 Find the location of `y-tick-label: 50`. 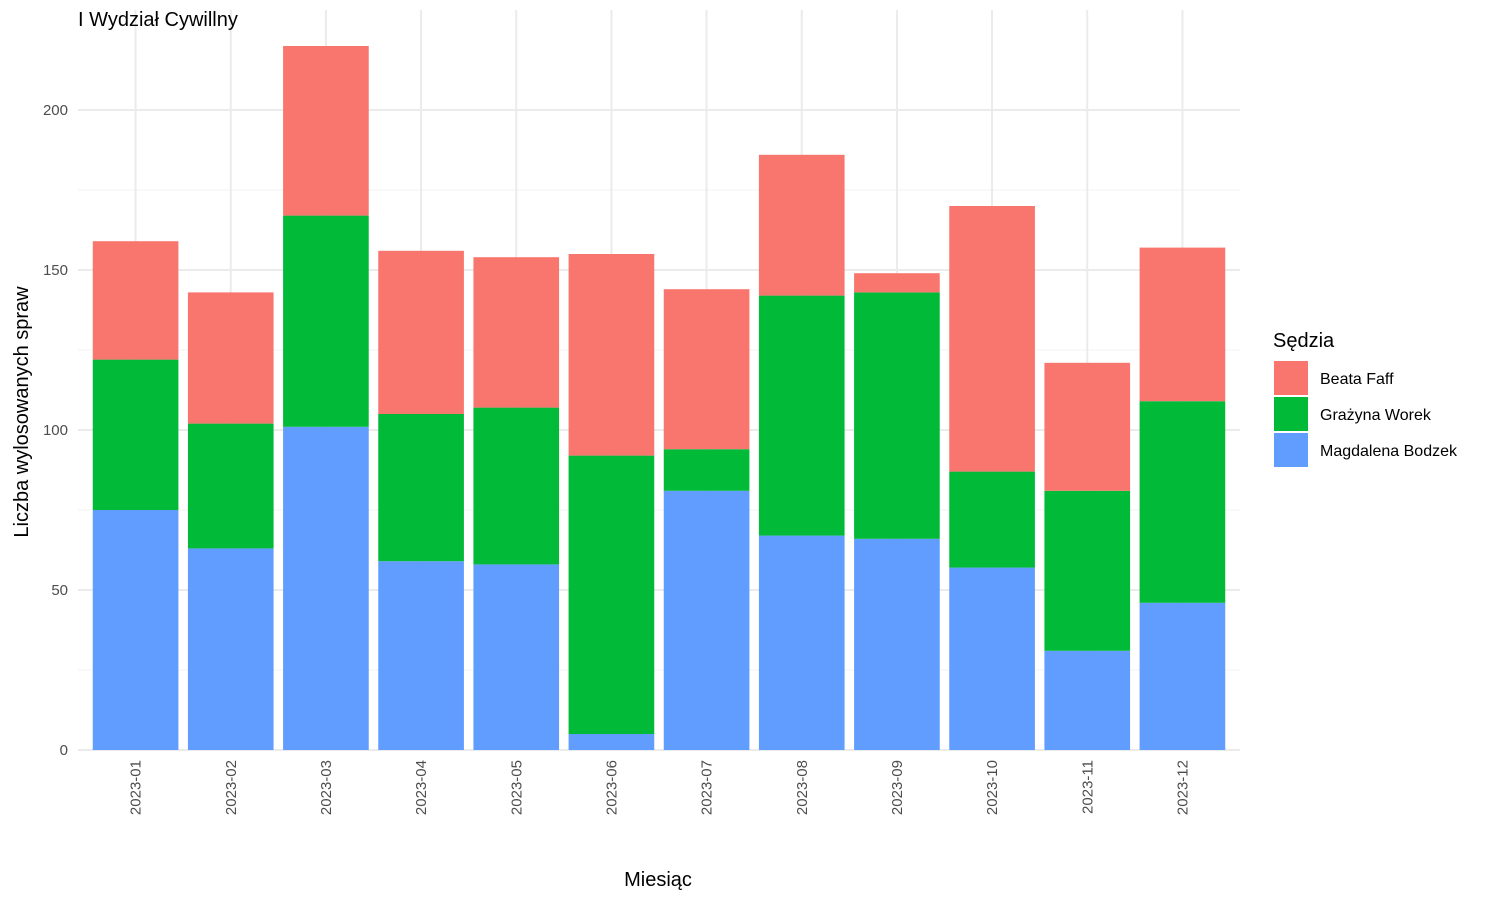

y-tick-label: 50 is located at coordinates (59, 590).